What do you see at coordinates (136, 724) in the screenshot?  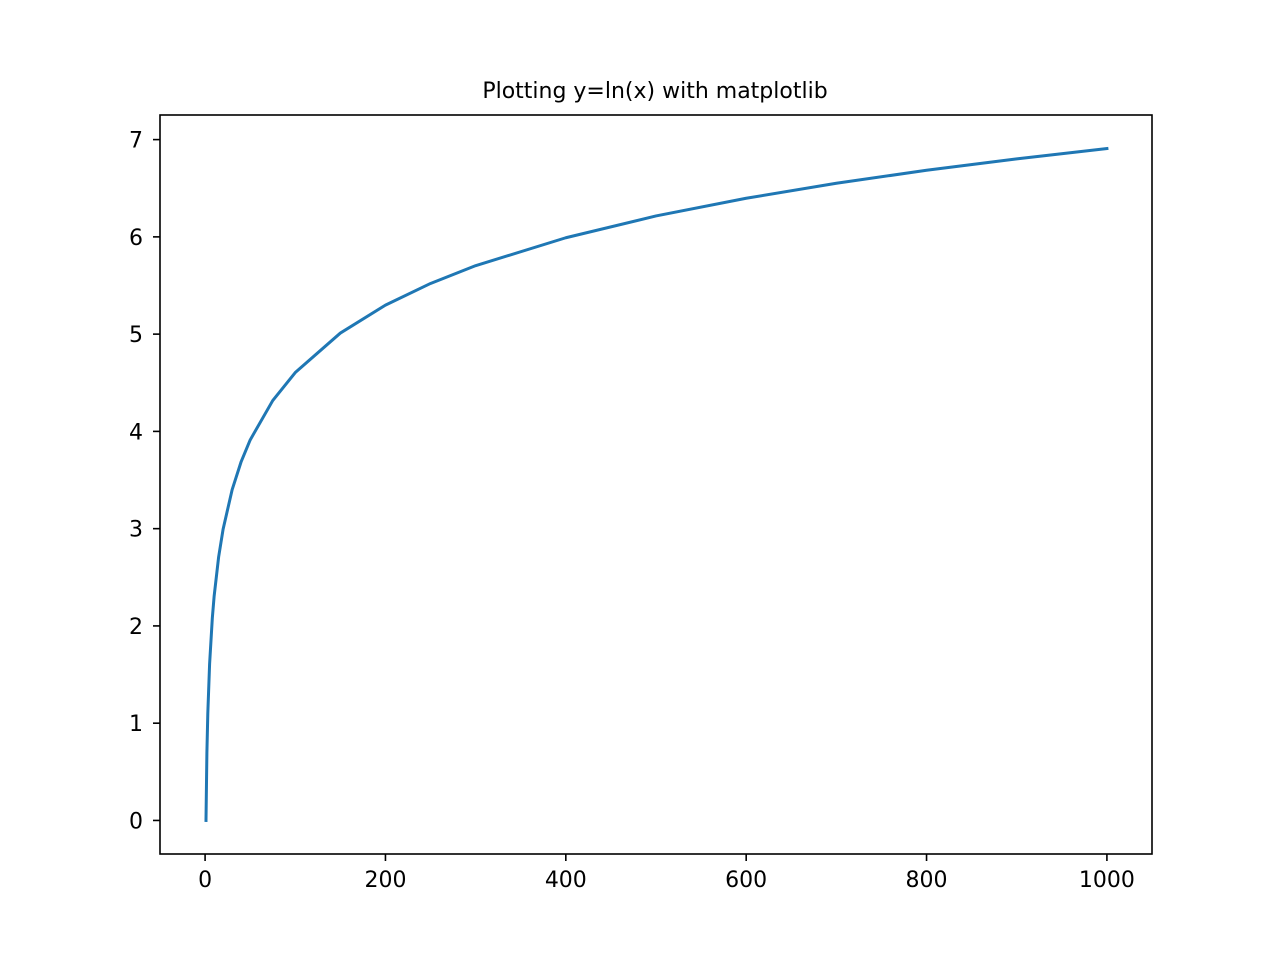 I see `y-tick-label: 1` at bounding box center [136, 724].